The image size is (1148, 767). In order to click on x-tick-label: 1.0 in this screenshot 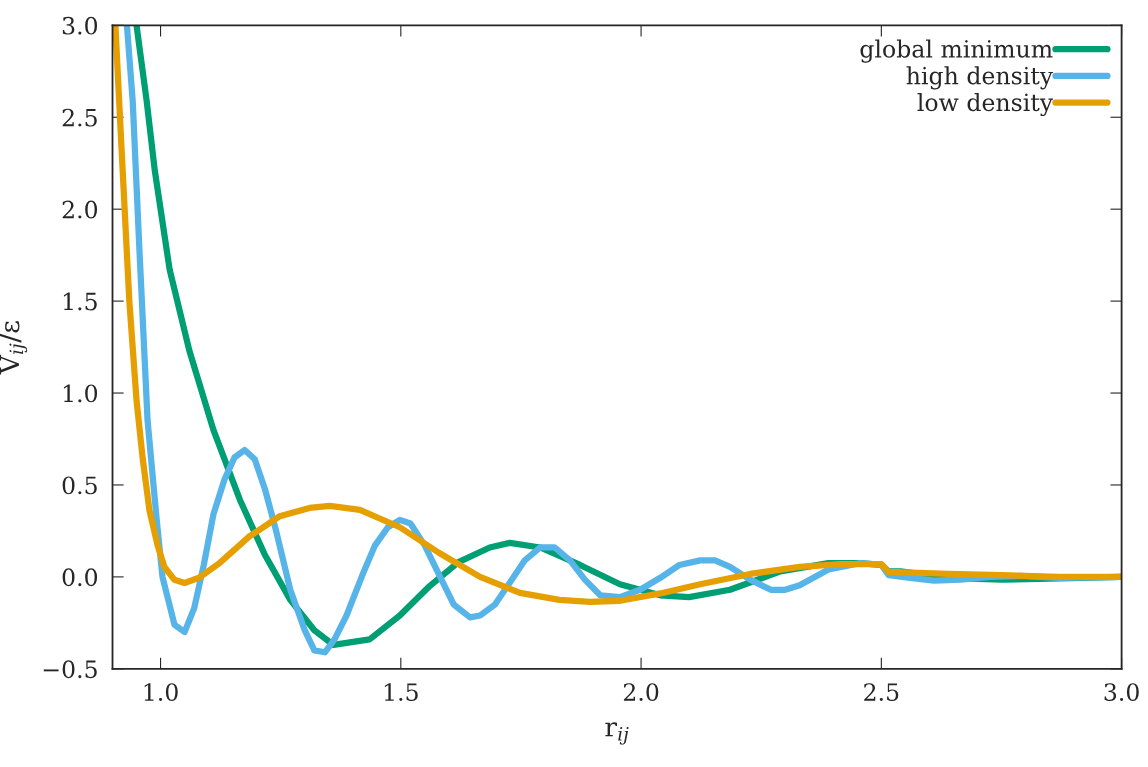, I will do `click(161, 692)`.